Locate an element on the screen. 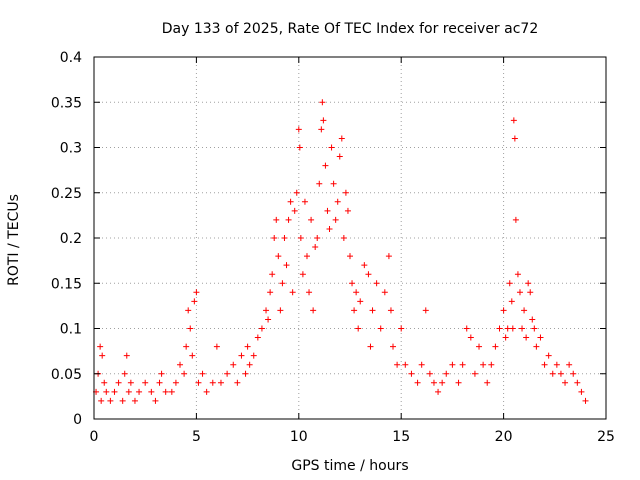  y-tick-label: 0 is located at coordinates (77, 420).